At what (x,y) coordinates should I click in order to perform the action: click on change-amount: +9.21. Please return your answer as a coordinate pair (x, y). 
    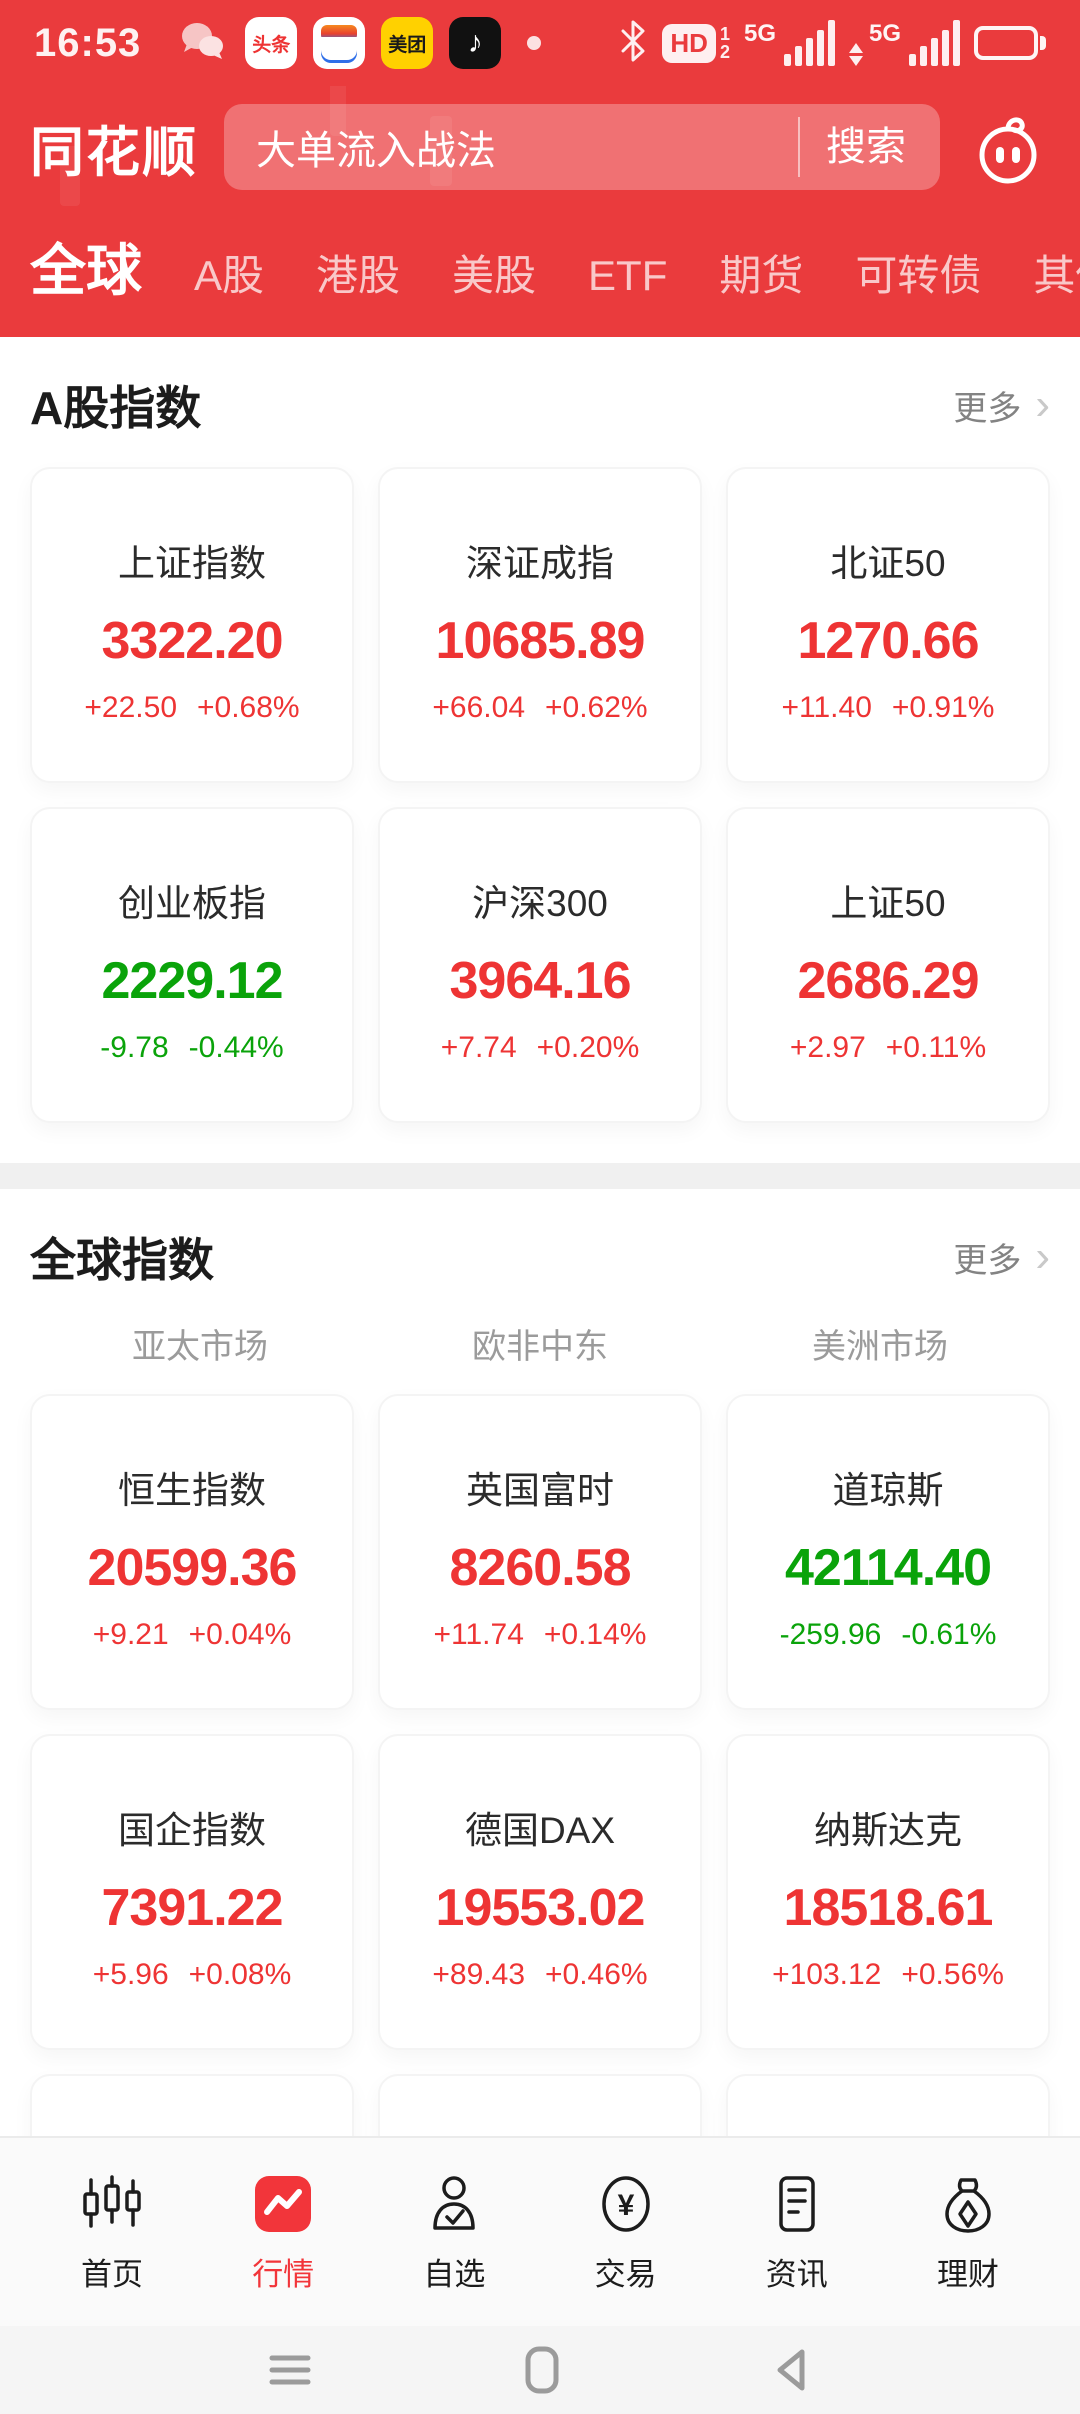
    Looking at the image, I should click on (130, 1634).